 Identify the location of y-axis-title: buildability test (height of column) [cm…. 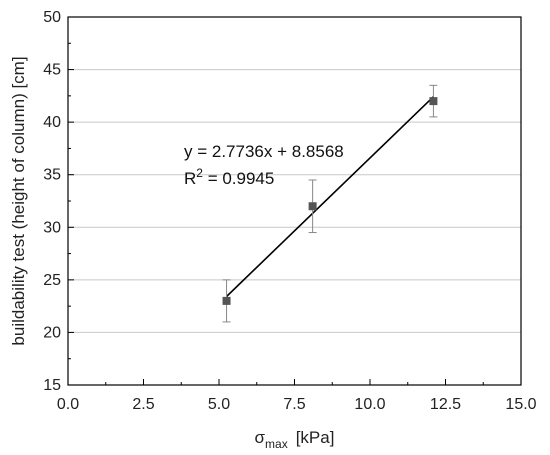
(18, 200).